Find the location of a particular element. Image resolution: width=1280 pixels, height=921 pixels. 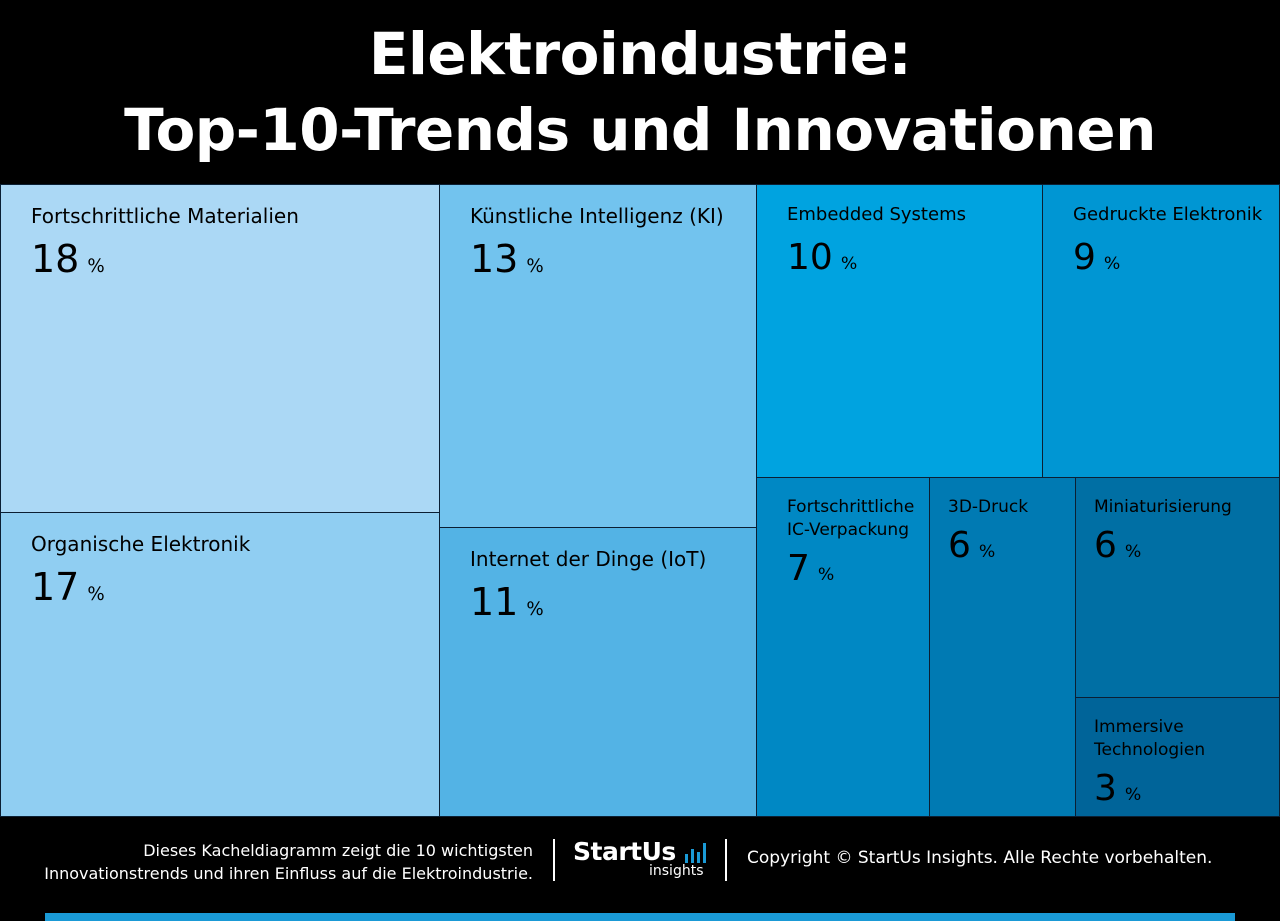

tile-value-number: 13 is located at coordinates (494, 259).